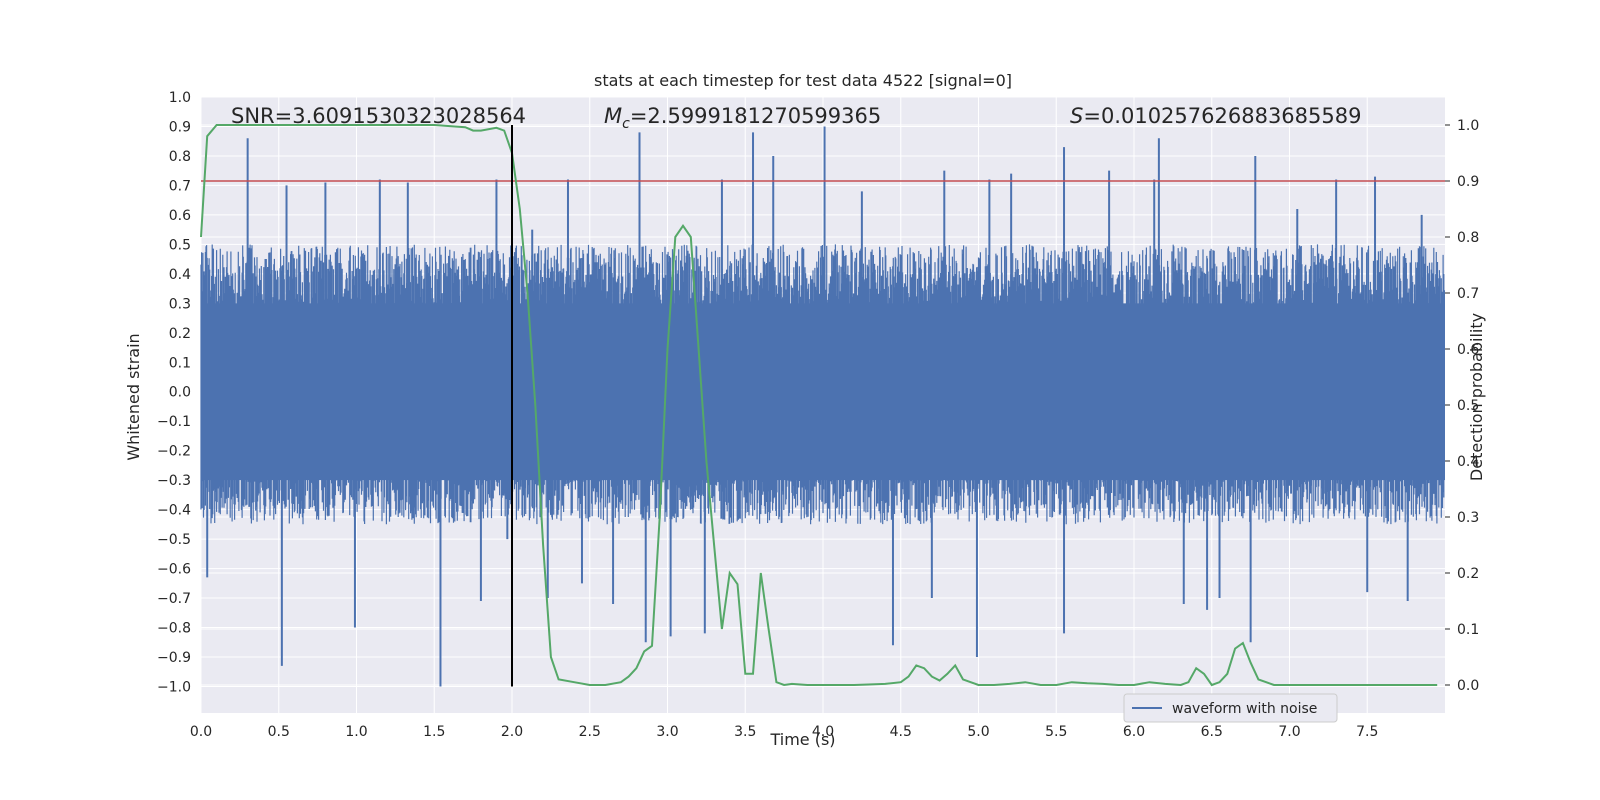  Describe the element at coordinates (174, 452) in the screenshot. I see `y-tick-label-left: −0.2` at that location.